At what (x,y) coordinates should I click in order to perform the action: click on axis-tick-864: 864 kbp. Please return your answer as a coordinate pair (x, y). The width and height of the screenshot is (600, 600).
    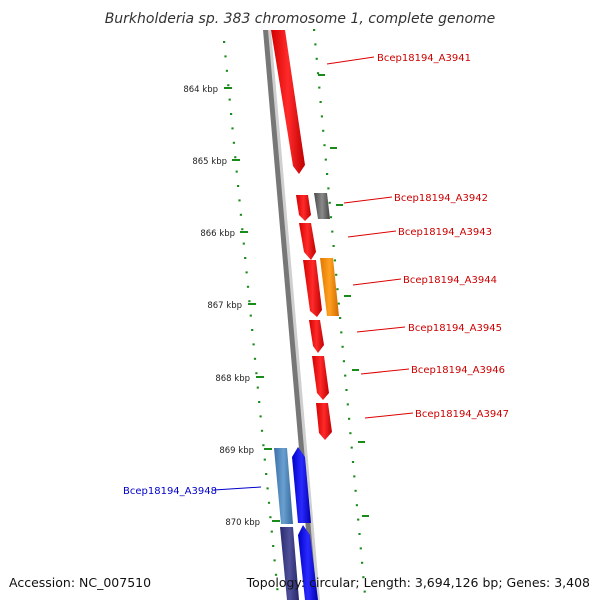
    Looking at the image, I should click on (207, 90).